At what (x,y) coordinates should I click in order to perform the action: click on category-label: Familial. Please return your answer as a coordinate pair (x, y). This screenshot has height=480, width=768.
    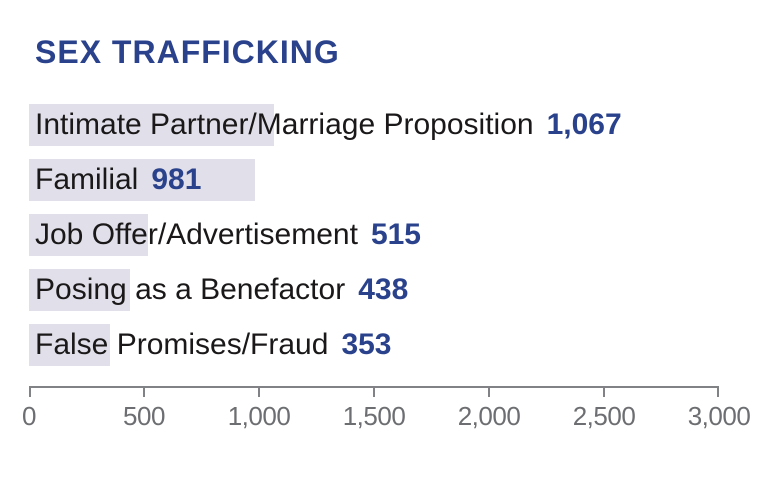
    Looking at the image, I should click on (87, 179).